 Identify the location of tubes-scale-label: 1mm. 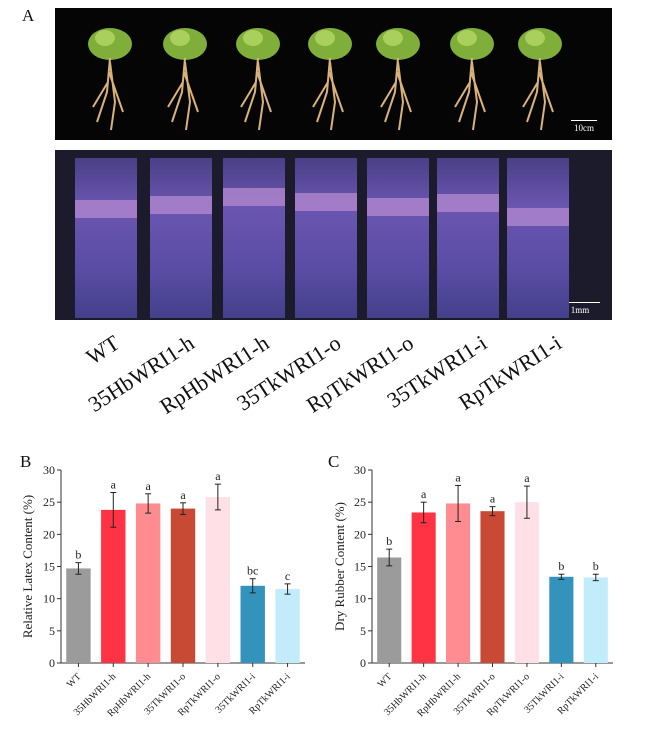
(580, 310).